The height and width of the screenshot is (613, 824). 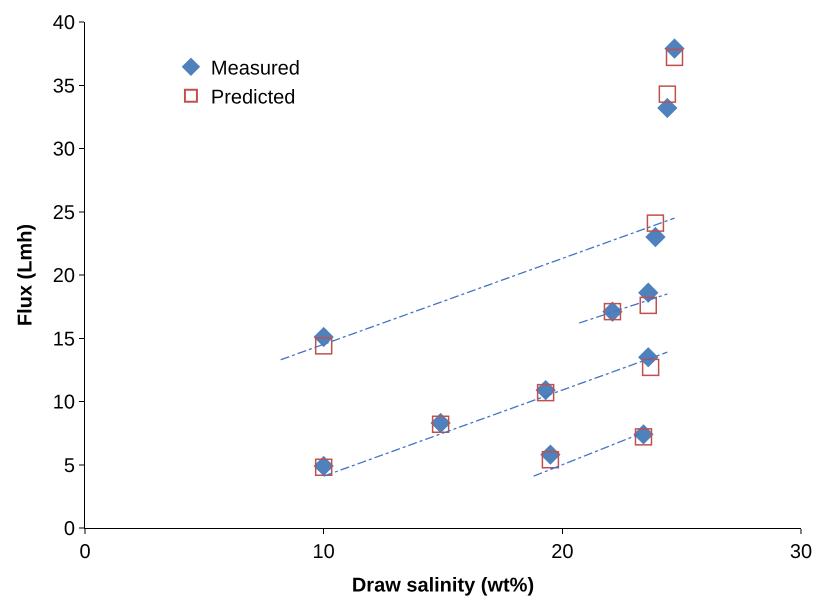 What do you see at coordinates (63, 86) in the screenshot?
I see `y-tick-label: 35` at bounding box center [63, 86].